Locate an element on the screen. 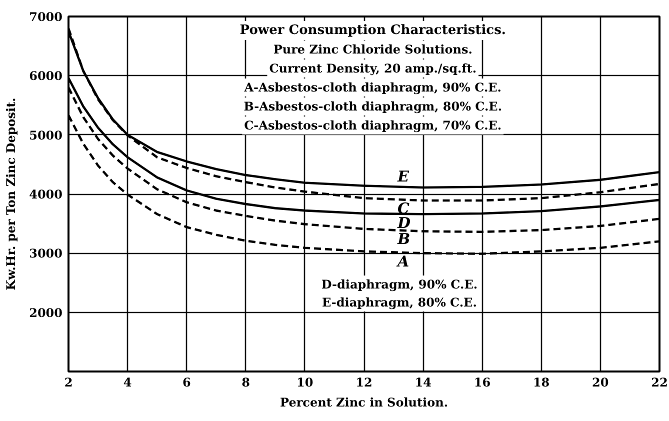 The image size is (669, 421). annotation: D-diaphragm, 90% C.E. is located at coordinates (399, 285).